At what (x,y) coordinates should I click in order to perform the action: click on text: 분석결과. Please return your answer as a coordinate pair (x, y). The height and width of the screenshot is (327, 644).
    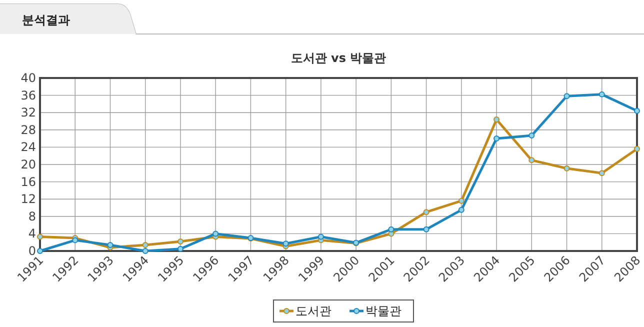
    Looking at the image, I should click on (46, 20).